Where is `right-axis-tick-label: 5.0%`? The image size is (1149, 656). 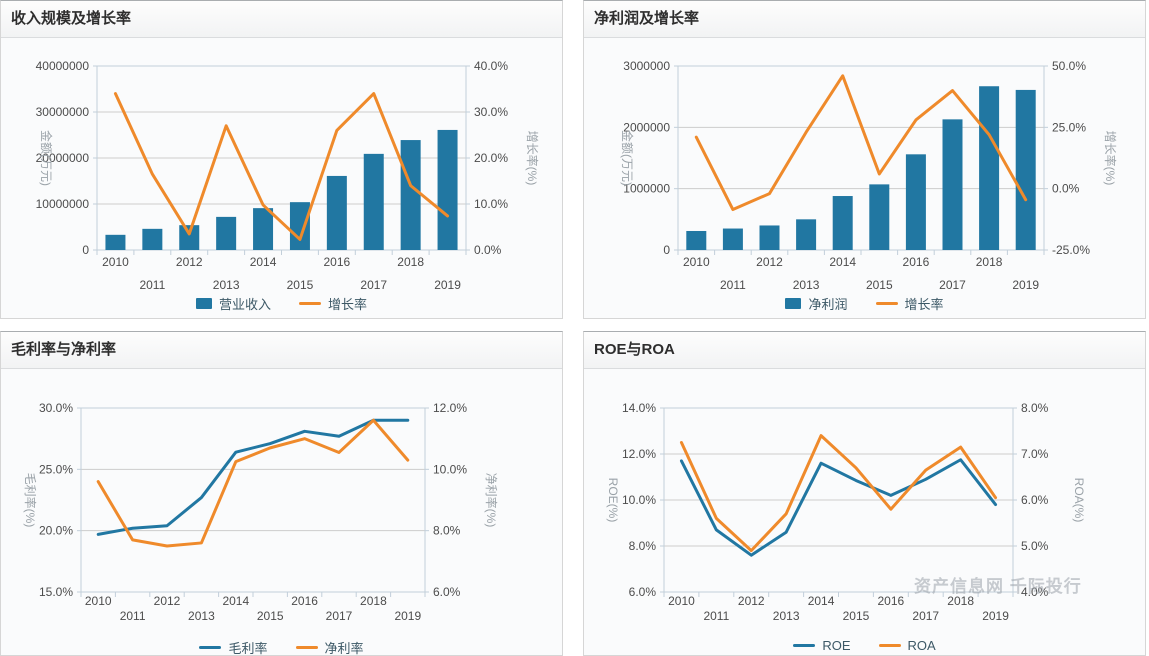
right-axis-tick-label: 5.0% is located at coordinates (1035, 546).